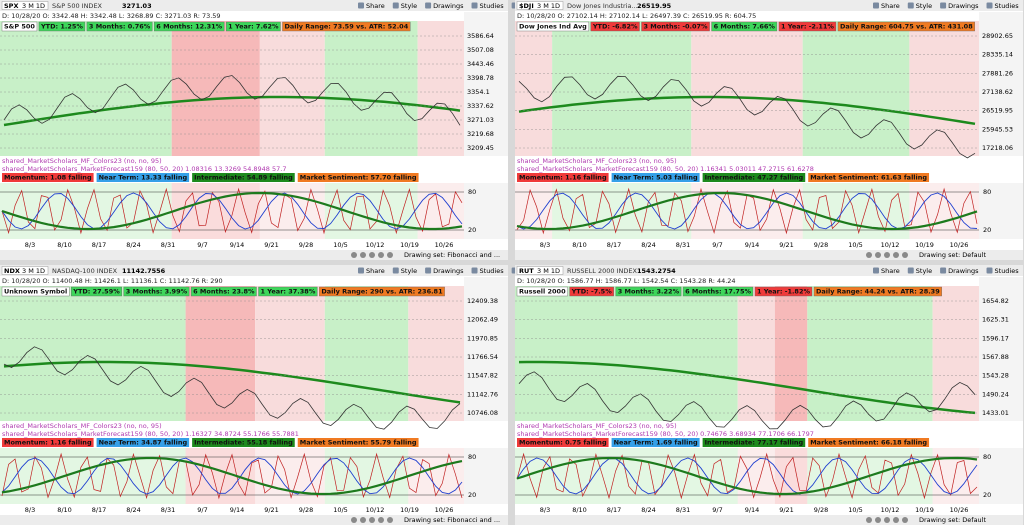  I want to click on symbol: NDX, so click(12, 271).